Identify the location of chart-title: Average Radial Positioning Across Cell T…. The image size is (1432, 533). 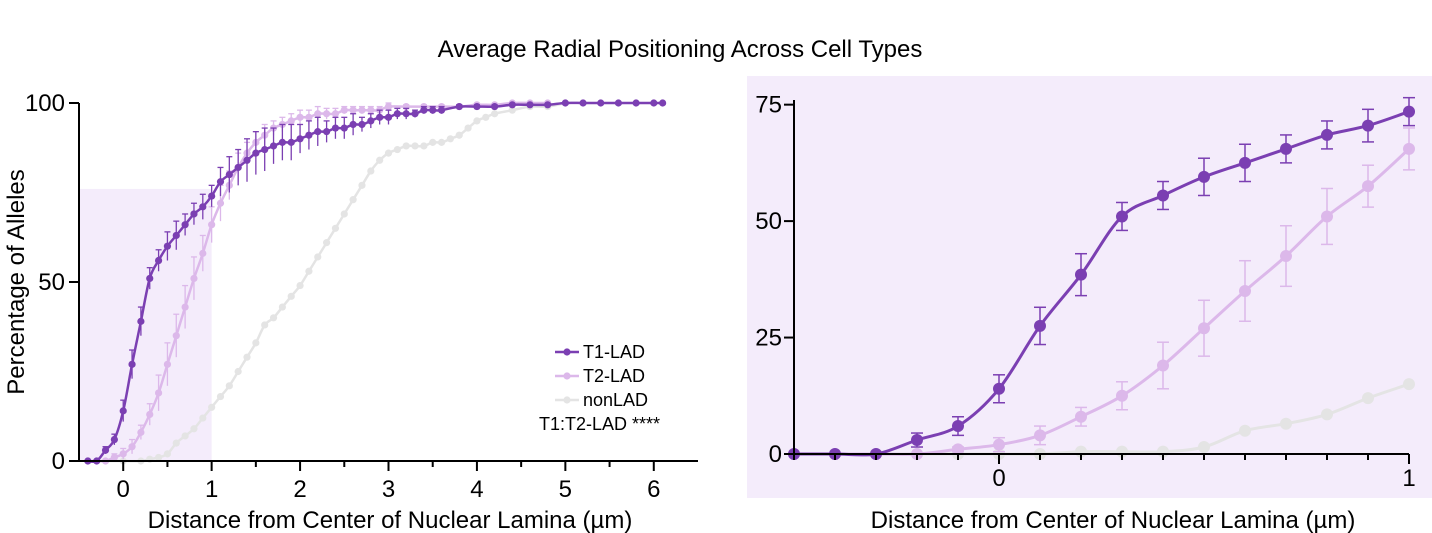
(680, 49).